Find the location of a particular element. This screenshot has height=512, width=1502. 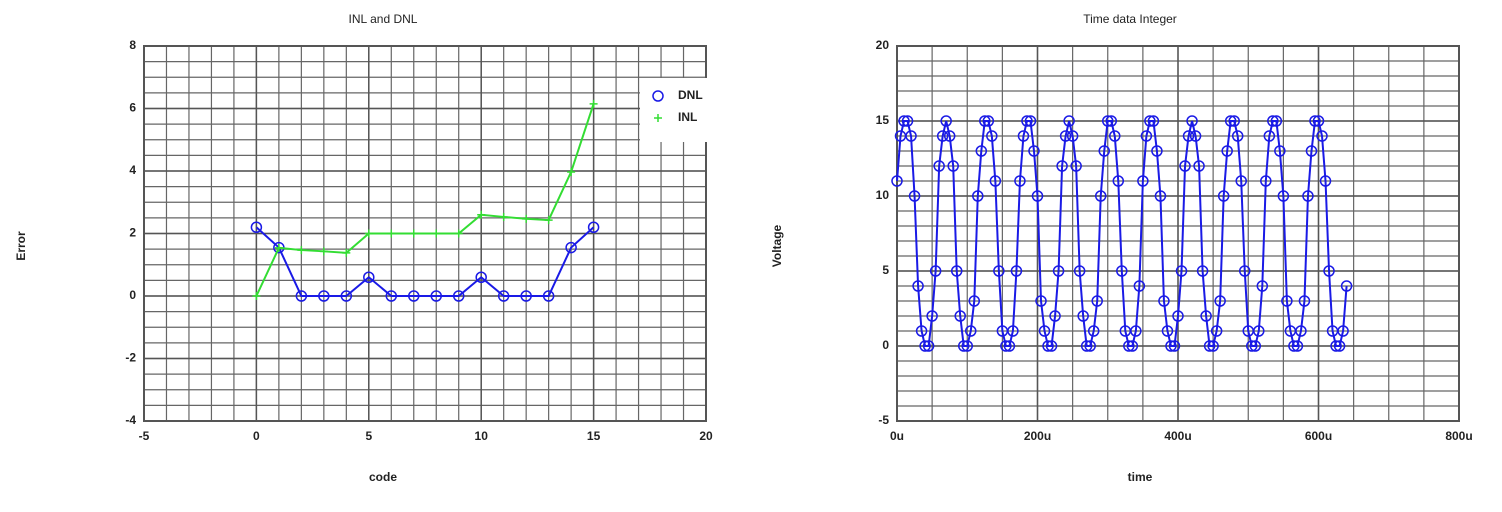

x-tick-label: 0 is located at coordinates (256, 436).